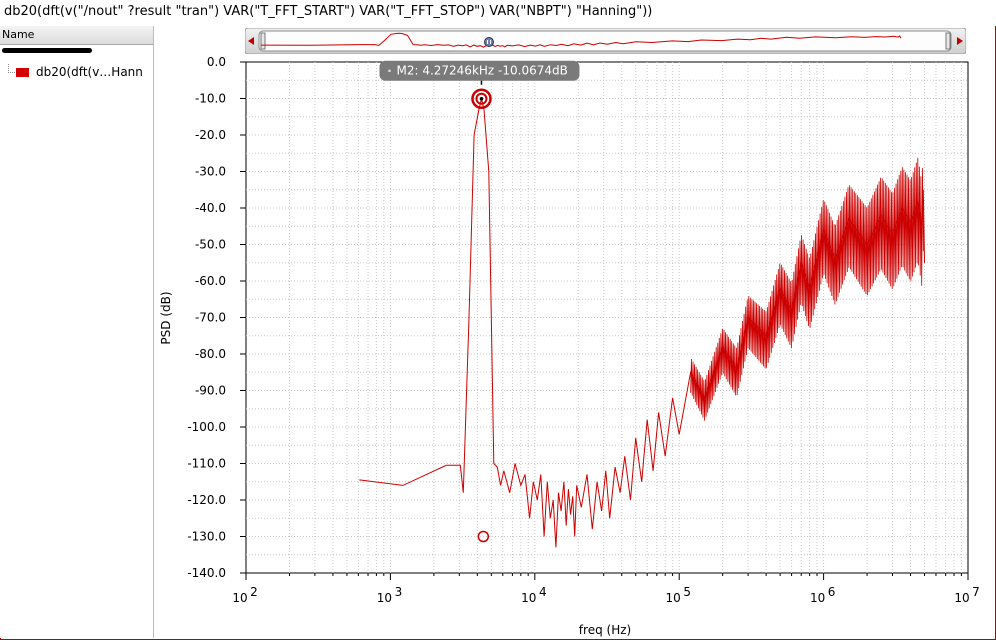 This screenshot has height=640, width=996. I want to click on y-tick-label: -40.0, so click(210, 208).